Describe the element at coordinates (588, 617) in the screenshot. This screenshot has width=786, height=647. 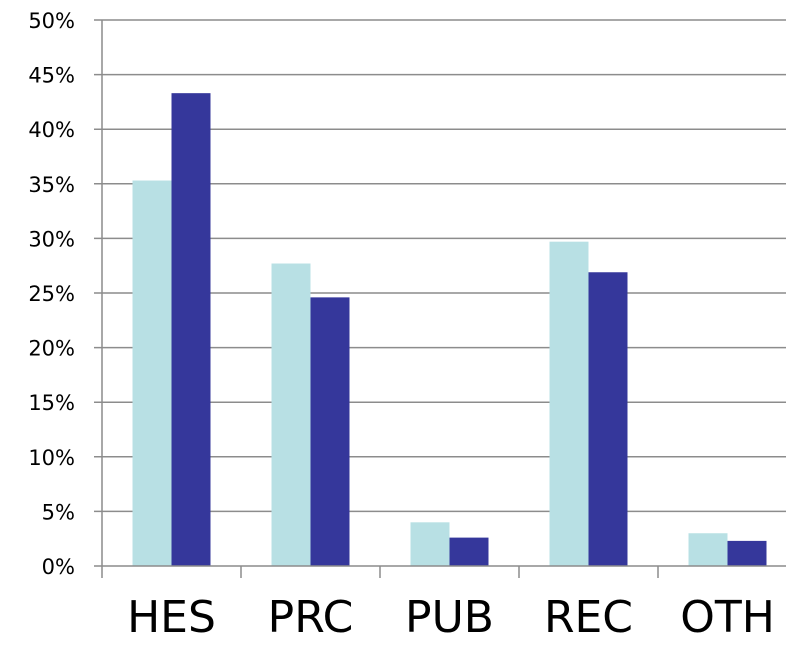
I see `x-tick-label: REC` at that location.